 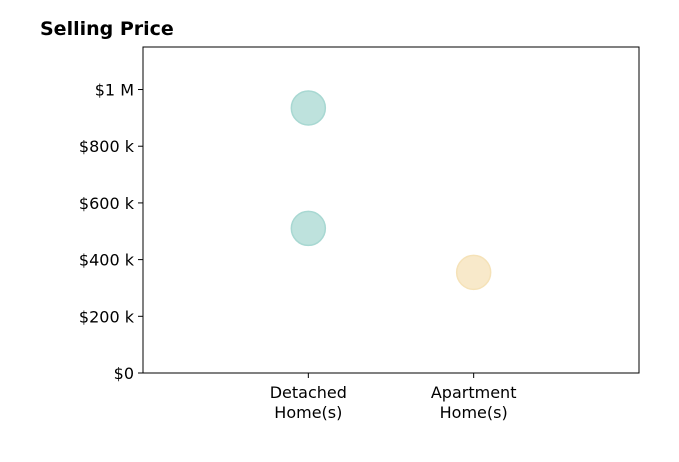 What do you see at coordinates (124, 373) in the screenshot?
I see `y-tick-label: $0` at bounding box center [124, 373].